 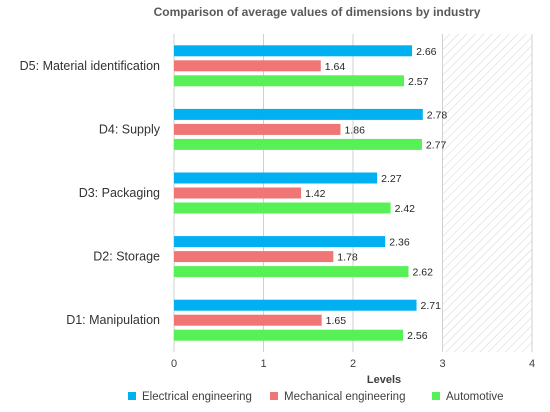 What do you see at coordinates (353, 364) in the screenshot?
I see `x-tick-label: 2` at bounding box center [353, 364].